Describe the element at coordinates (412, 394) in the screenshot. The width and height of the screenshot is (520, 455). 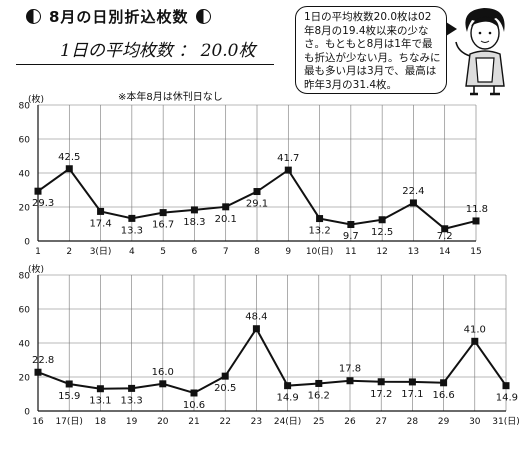
I see `data-label: 17.1` at that location.